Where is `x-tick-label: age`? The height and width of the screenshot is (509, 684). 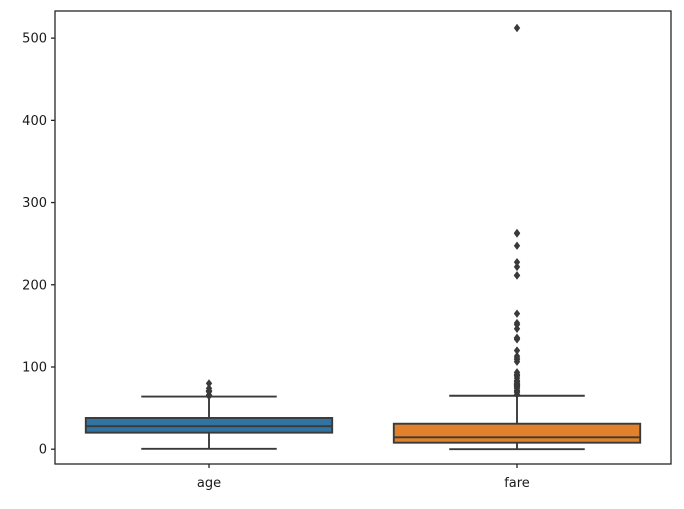 x-tick-label: age is located at coordinates (209, 483).